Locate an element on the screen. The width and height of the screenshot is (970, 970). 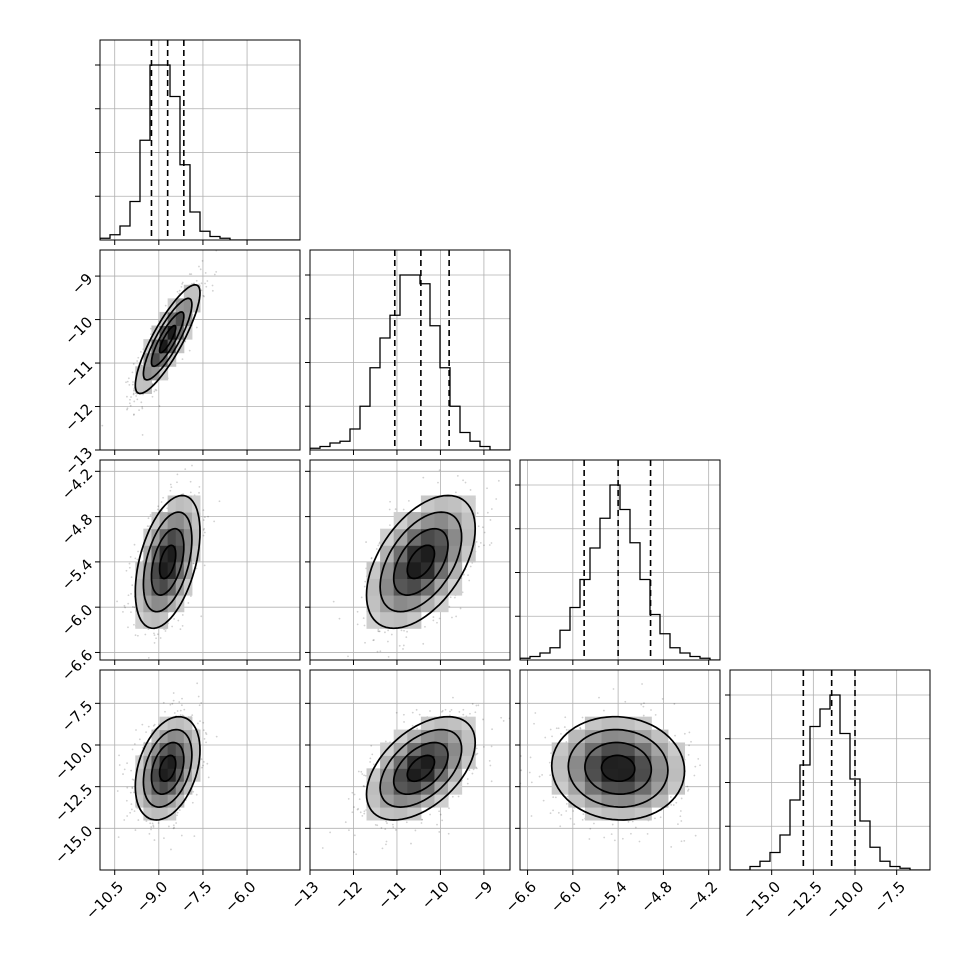
contour-line is located at coordinates (167, 562).